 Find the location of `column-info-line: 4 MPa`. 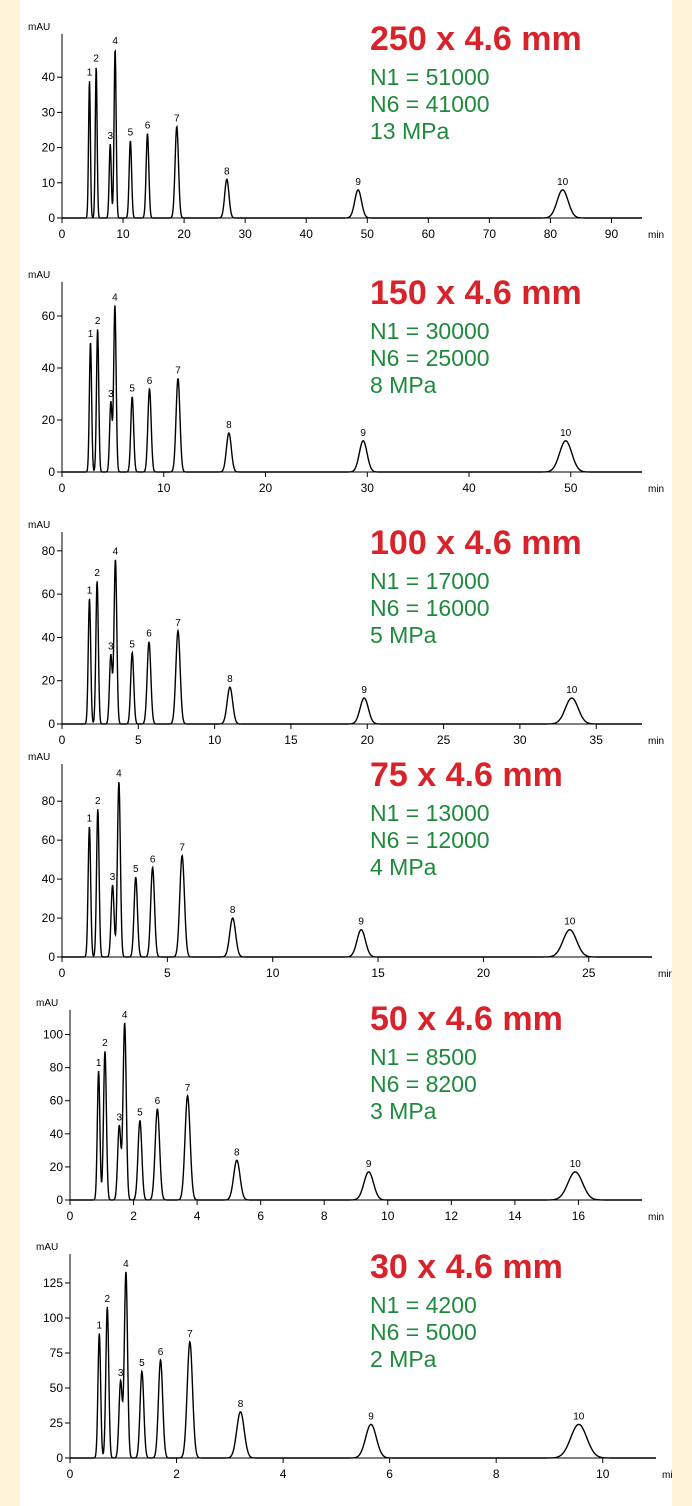

column-info-line: 4 MPa is located at coordinates (403, 867).